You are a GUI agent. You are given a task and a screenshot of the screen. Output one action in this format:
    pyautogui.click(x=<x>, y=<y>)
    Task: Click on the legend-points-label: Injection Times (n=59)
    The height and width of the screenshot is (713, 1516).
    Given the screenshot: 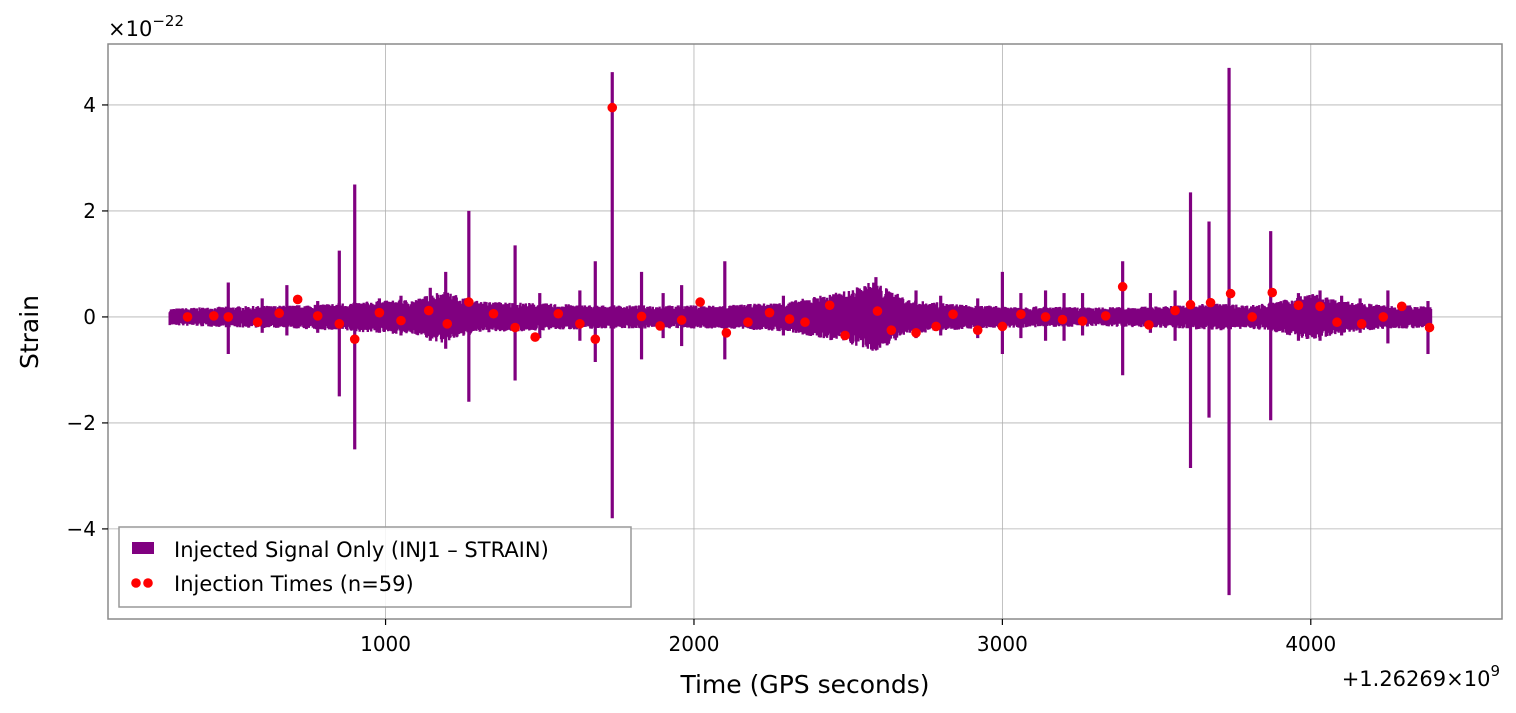 What is the action you would take?
    pyautogui.click(x=294, y=584)
    